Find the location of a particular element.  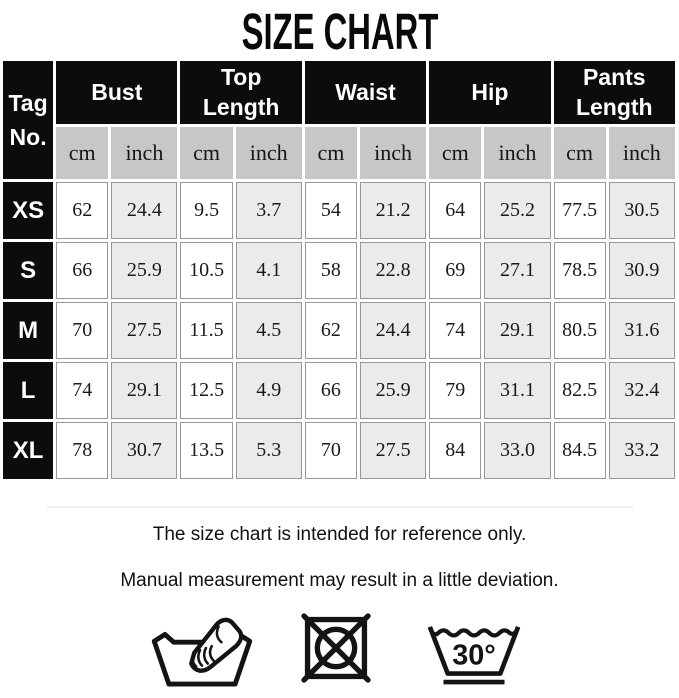

waist-inch-value: 22.8 is located at coordinates (393, 270).